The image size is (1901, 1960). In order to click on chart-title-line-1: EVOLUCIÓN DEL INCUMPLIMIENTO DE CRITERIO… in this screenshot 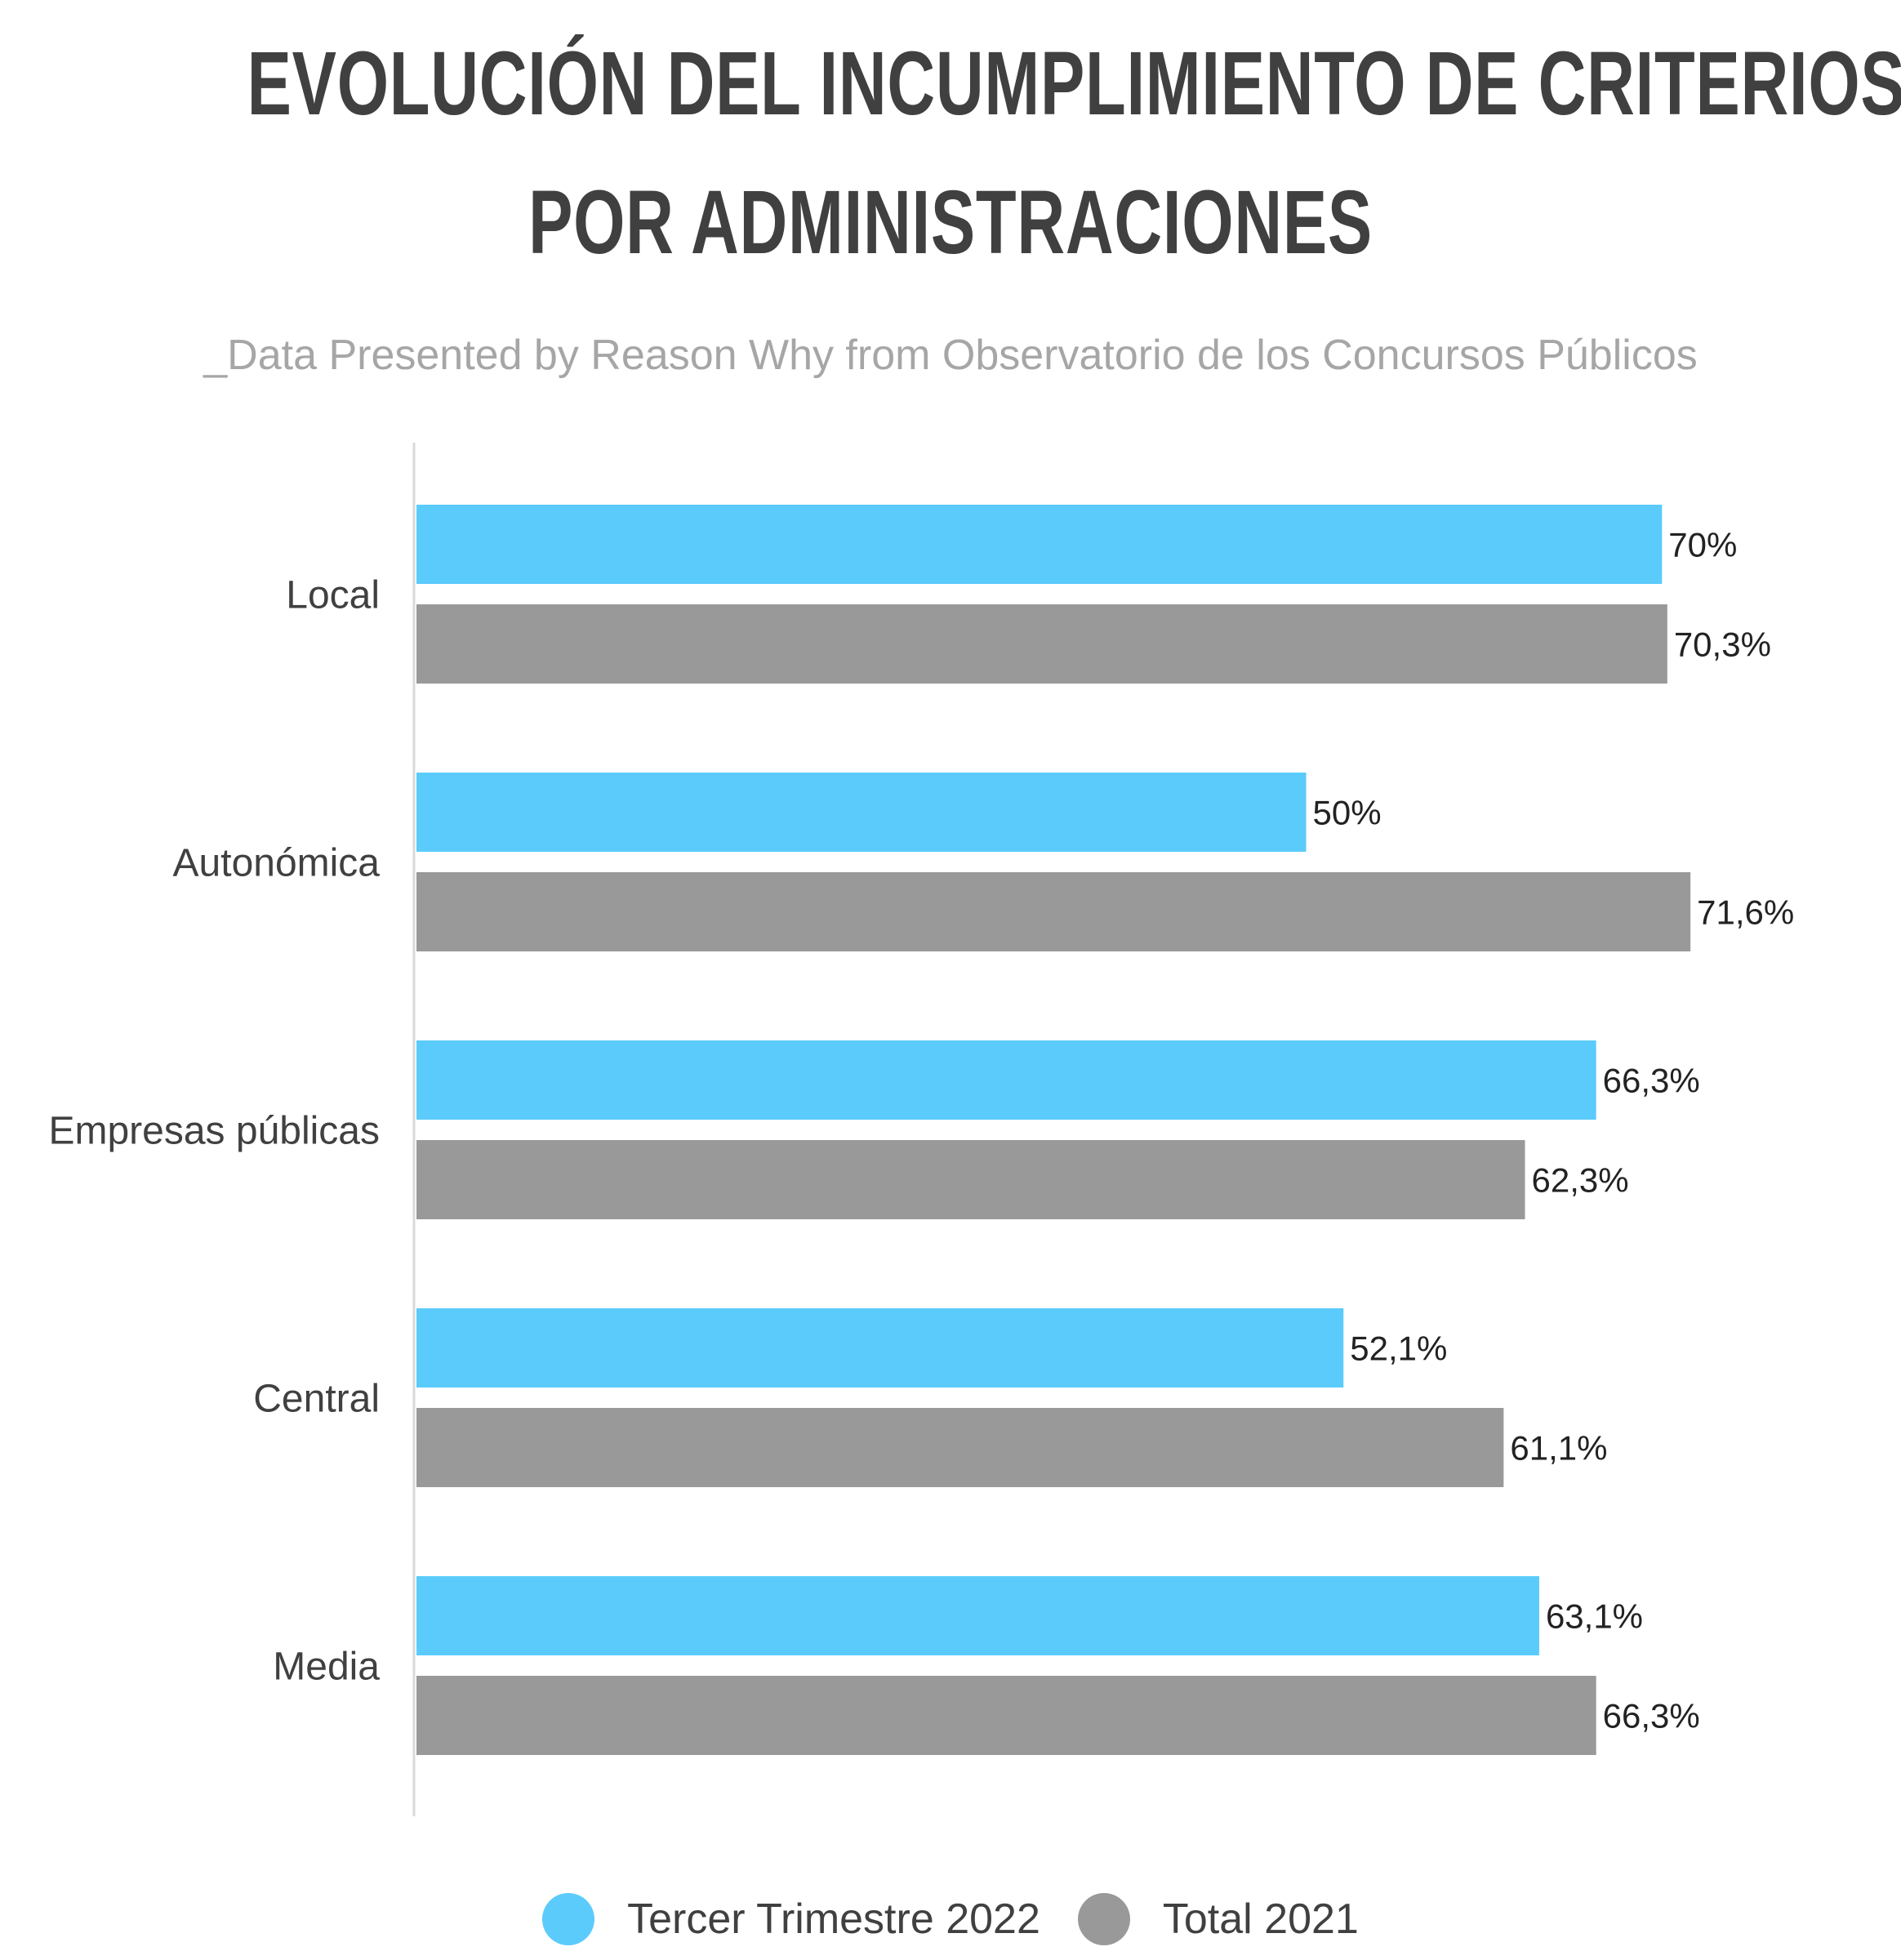, I will do `click(1074, 83)`.